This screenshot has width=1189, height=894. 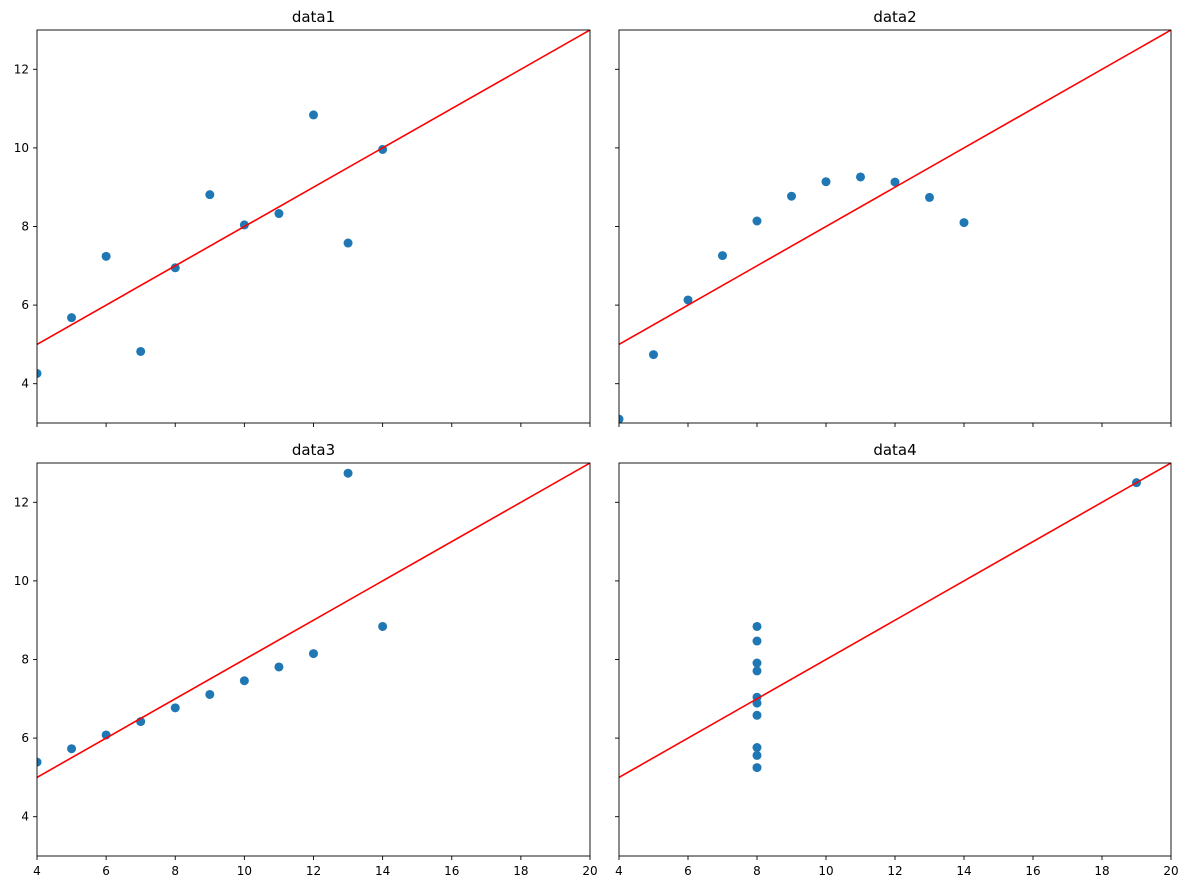 What do you see at coordinates (313, 450) in the screenshot?
I see `subplot-title: data3` at bounding box center [313, 450].